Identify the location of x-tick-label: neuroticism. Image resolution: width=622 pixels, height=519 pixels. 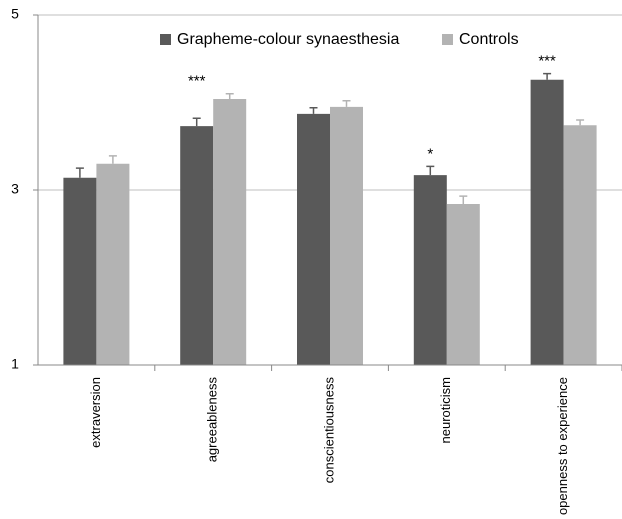
(445, 410).